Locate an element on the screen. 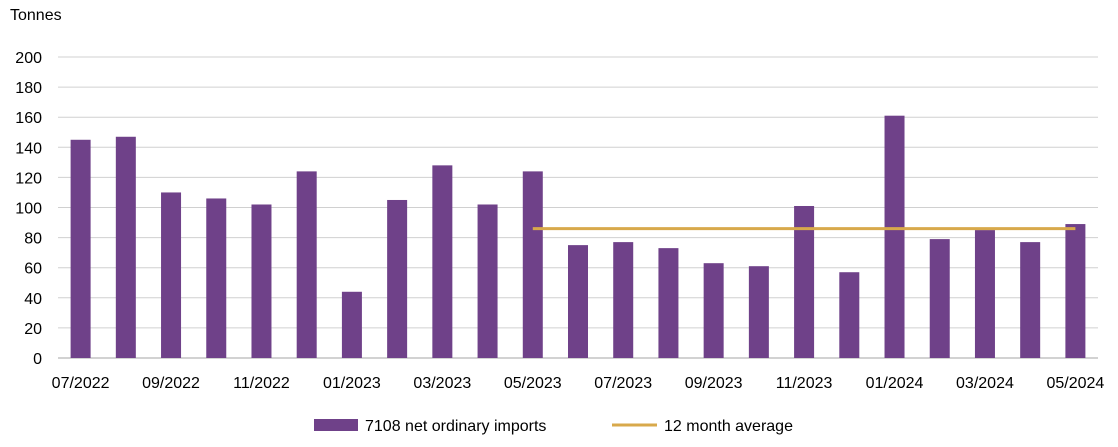 The width and height of the screenshot is (1118, 447). y-tick-label: 120 is located at coordinates (28, 178).